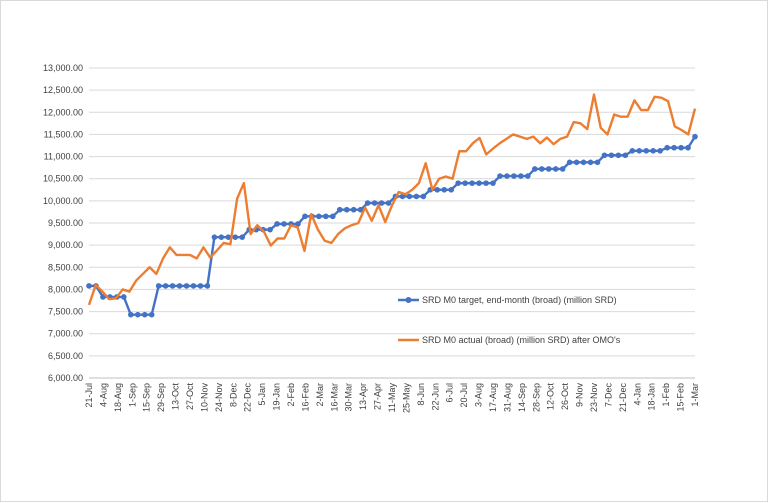 The width and height of the screenshot is (768, 503). I want to click on x-tick-label: 4-Jan, so click(637, 394).